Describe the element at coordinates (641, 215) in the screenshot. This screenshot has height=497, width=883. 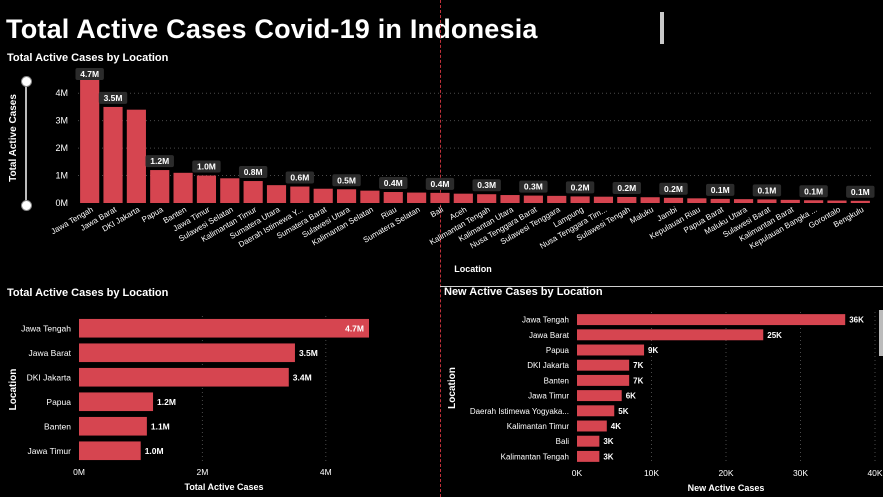
I see `x-tick-label: Maluku` at that location.